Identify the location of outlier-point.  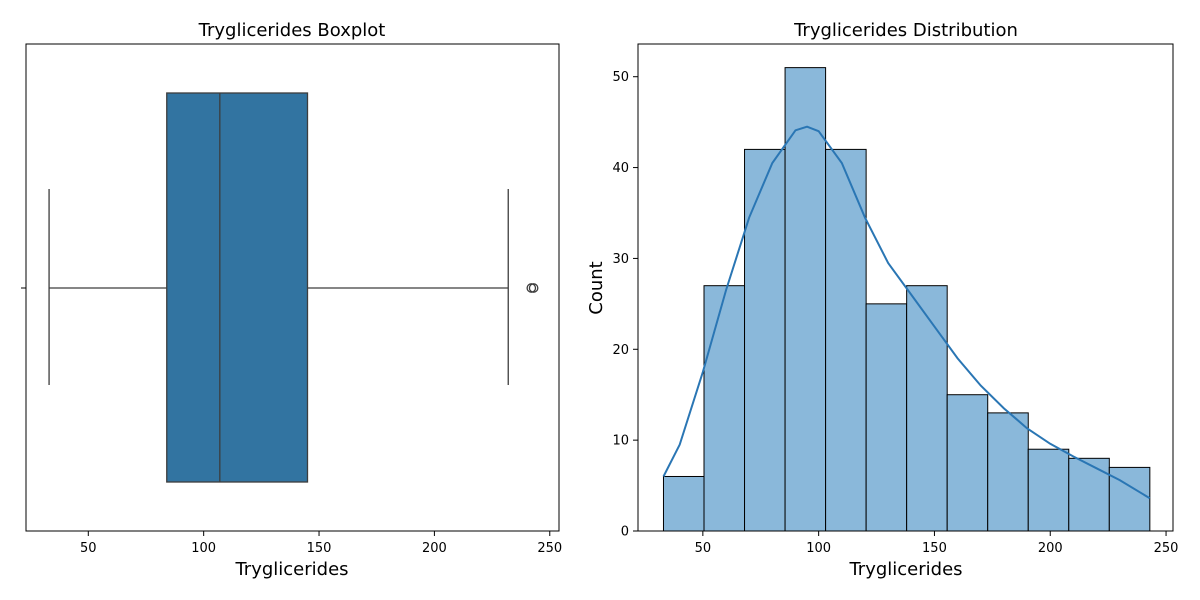
(533, 288).